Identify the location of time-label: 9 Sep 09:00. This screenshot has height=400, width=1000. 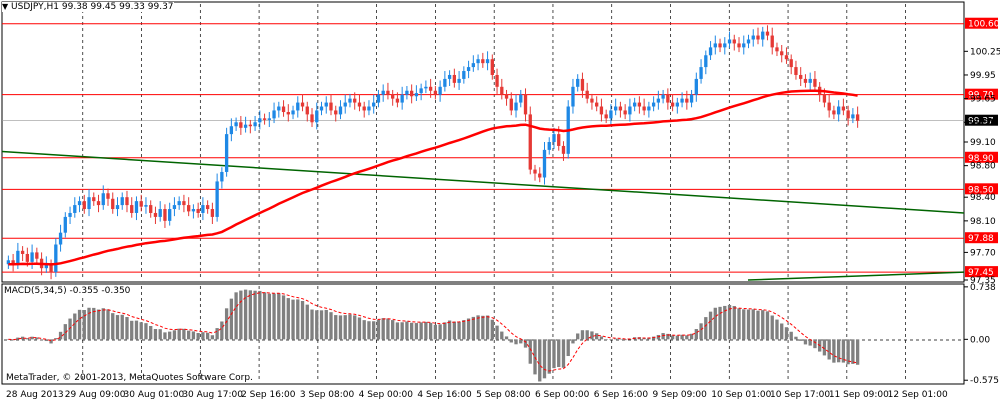
(680, 395).